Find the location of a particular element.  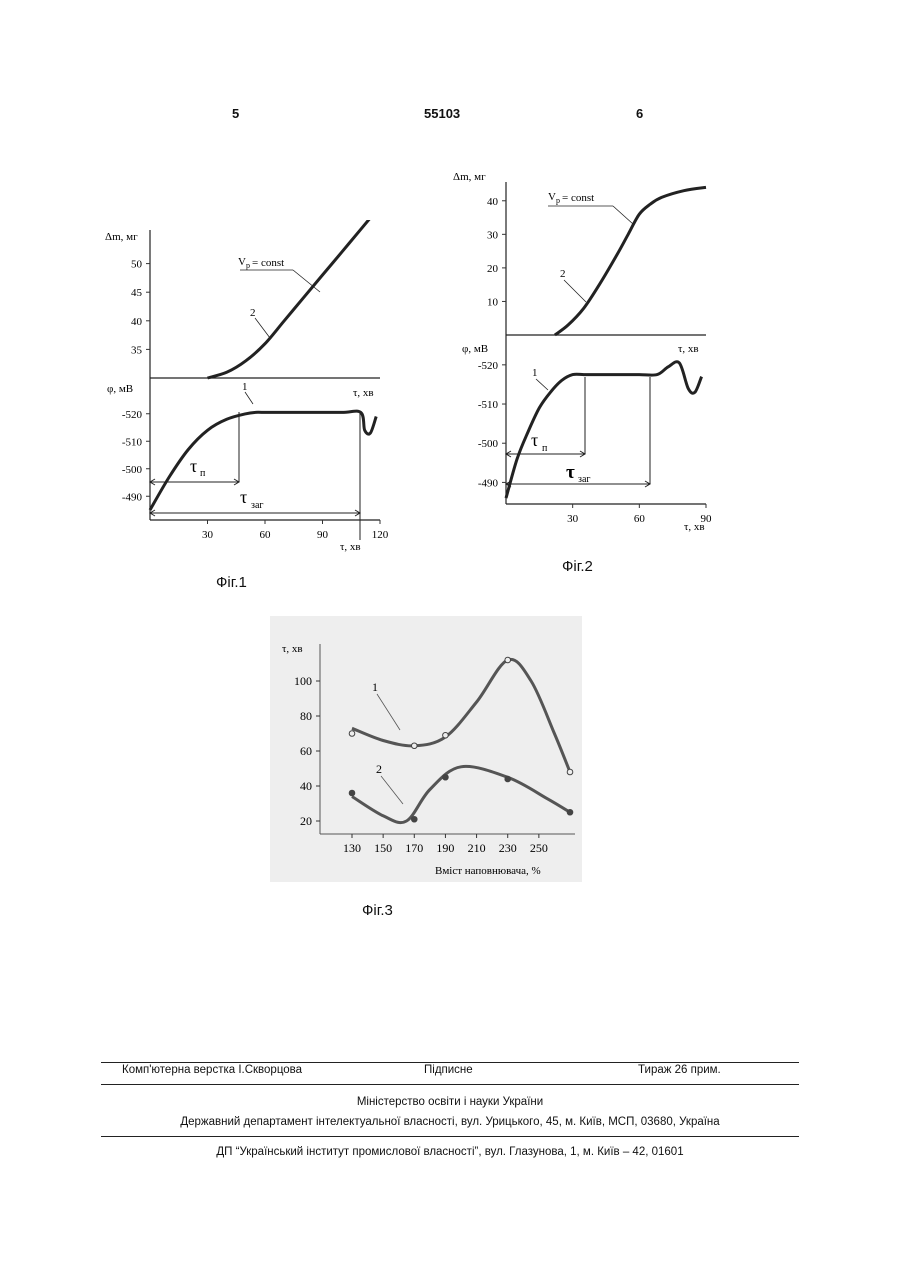

fig2-upper-ytick-label-40: 40 is located at coordinates (493, 202).